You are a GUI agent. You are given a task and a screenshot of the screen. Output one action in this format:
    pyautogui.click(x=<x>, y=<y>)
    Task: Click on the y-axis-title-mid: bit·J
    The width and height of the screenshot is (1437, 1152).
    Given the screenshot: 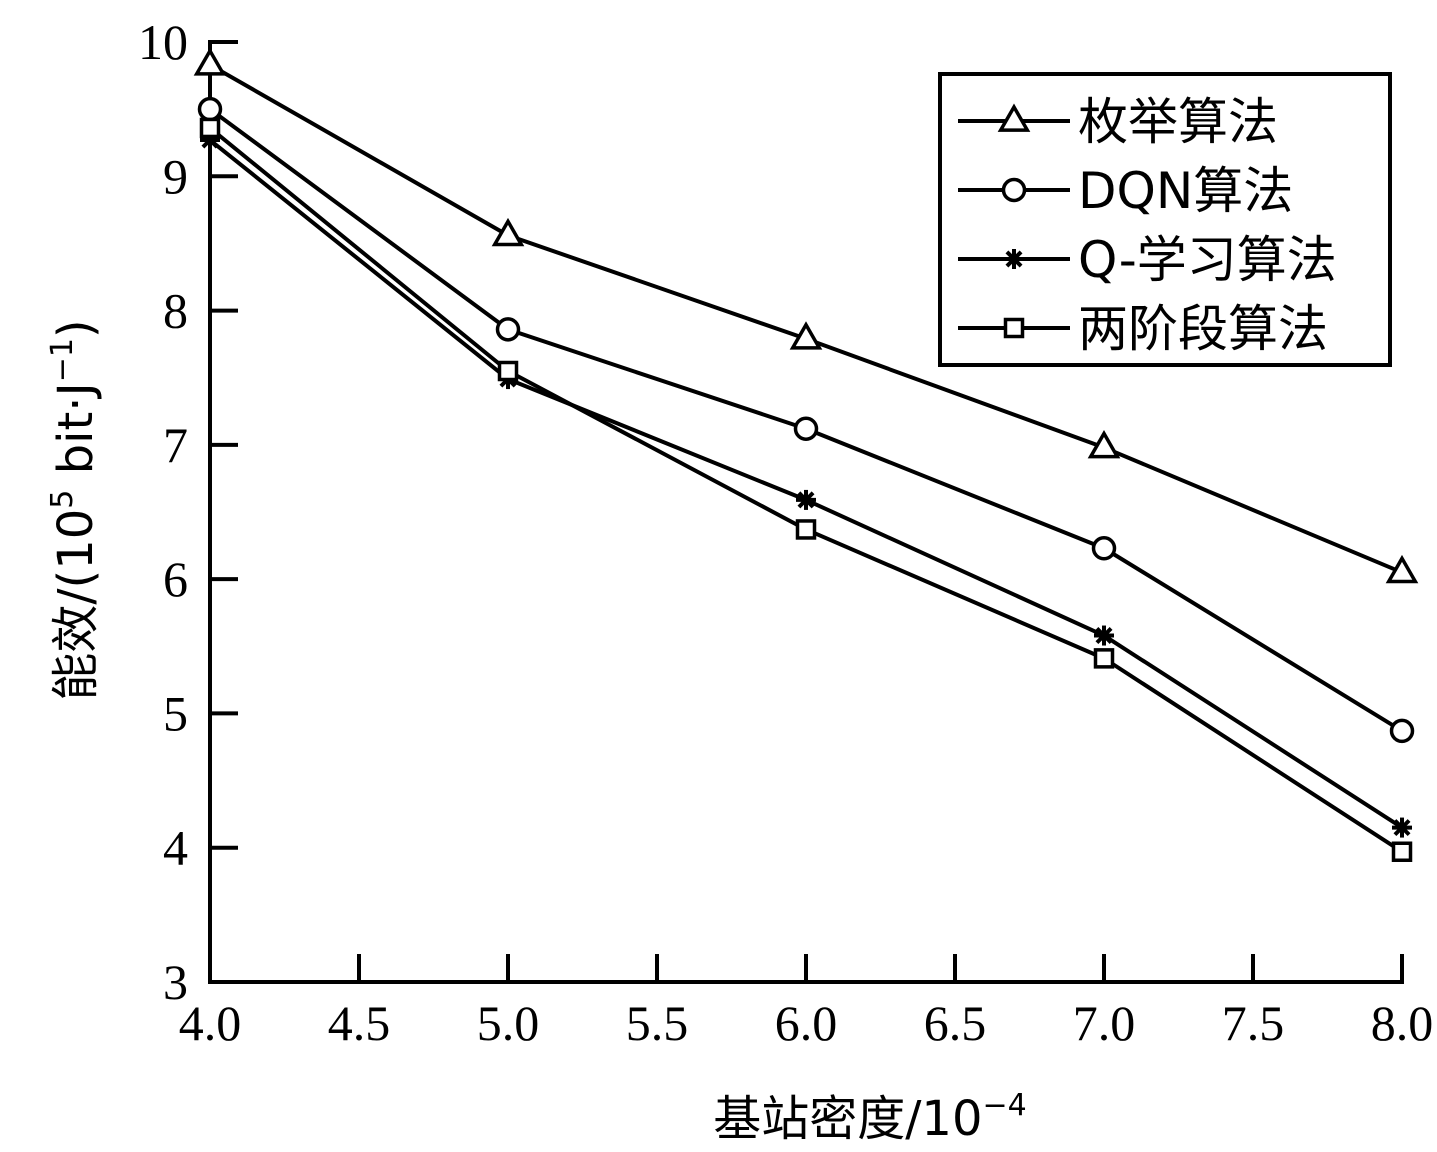 What is the action you would take?
    pyautogui.click(x=76, y=435)
    